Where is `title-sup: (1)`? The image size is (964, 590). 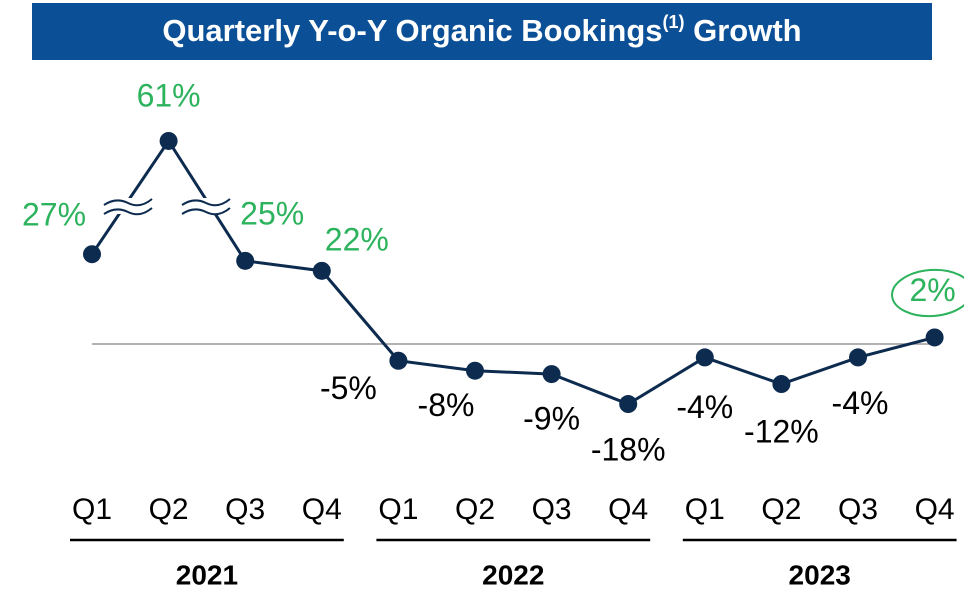 title-sup: (1) is located at coordinates (674, 22).